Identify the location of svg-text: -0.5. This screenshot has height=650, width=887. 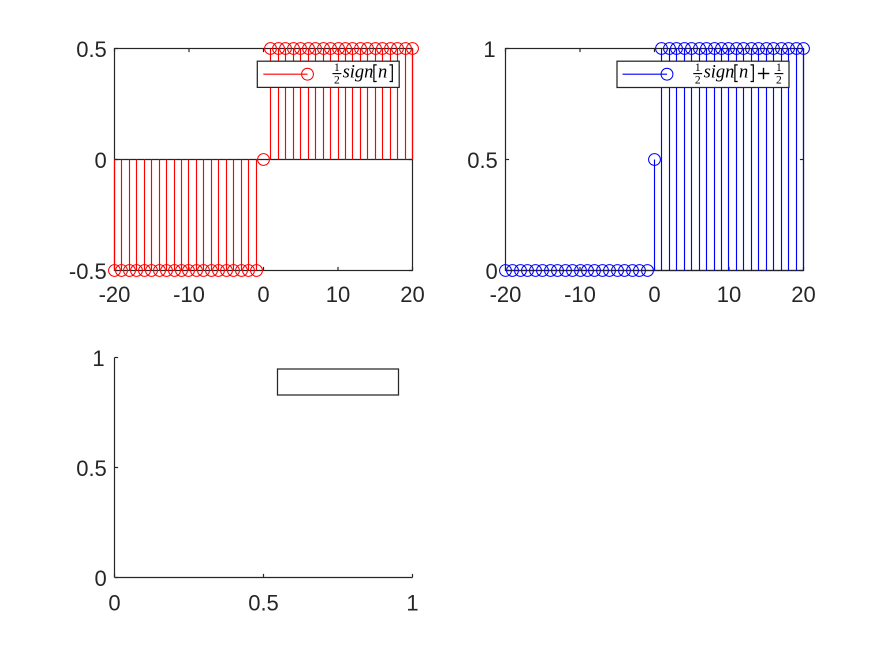
(88, 271).